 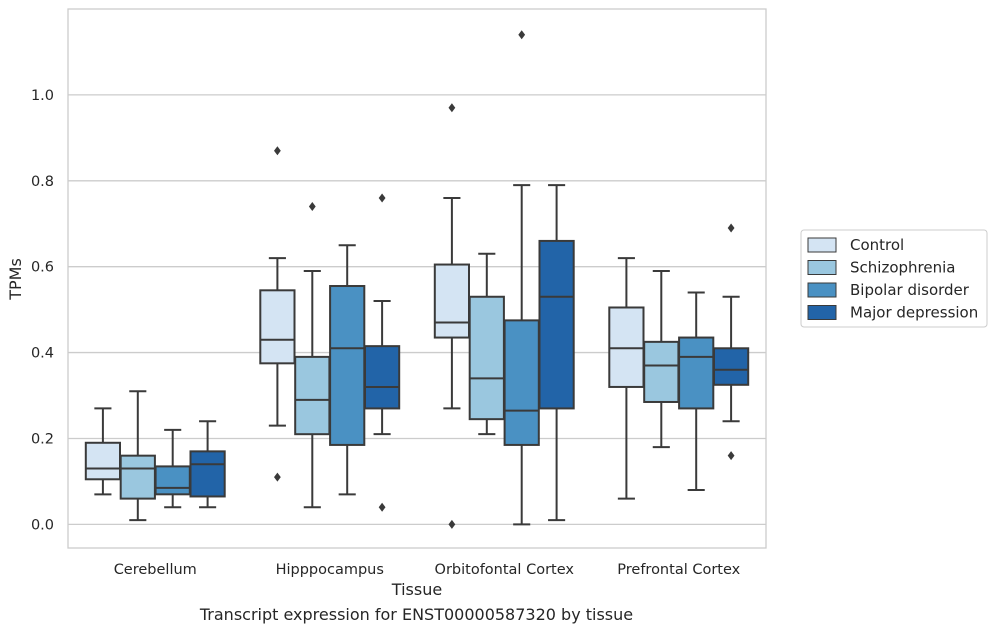 What do you see at coordinates (42, 268) in the screenshot?
I see `y-tick-label: 0.6` at bounding box center [42, 268].